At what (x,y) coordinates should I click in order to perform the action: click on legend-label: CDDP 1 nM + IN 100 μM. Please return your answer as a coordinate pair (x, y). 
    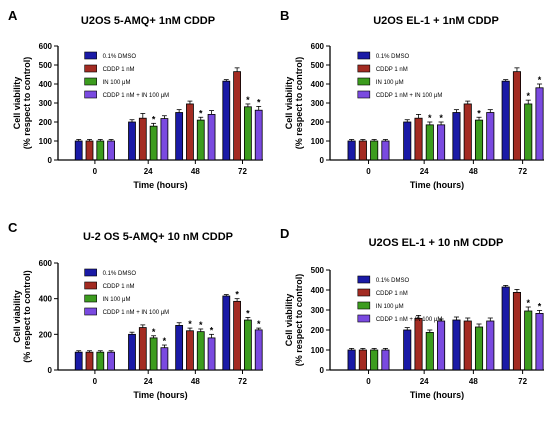
    Looking at the image, I should click on (136, 313).